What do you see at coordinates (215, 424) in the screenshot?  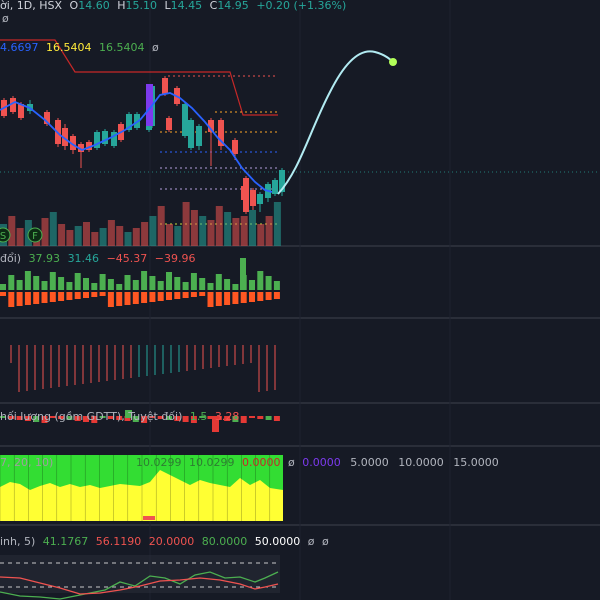 I see `pane4-bar-deep` at bounding box center [215, 424].